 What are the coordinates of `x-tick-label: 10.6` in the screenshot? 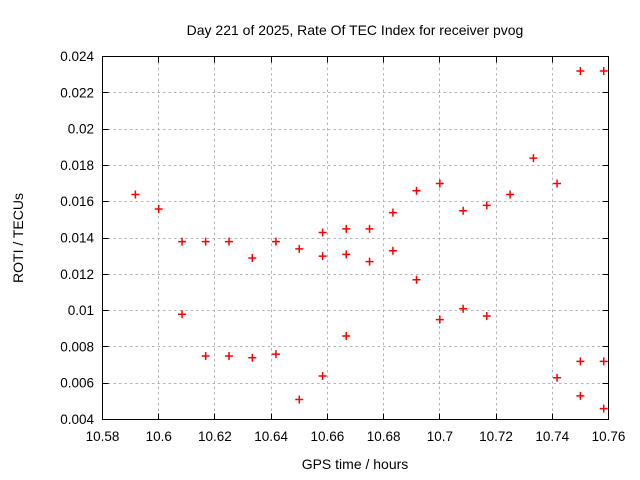 It's located at (159, 436).